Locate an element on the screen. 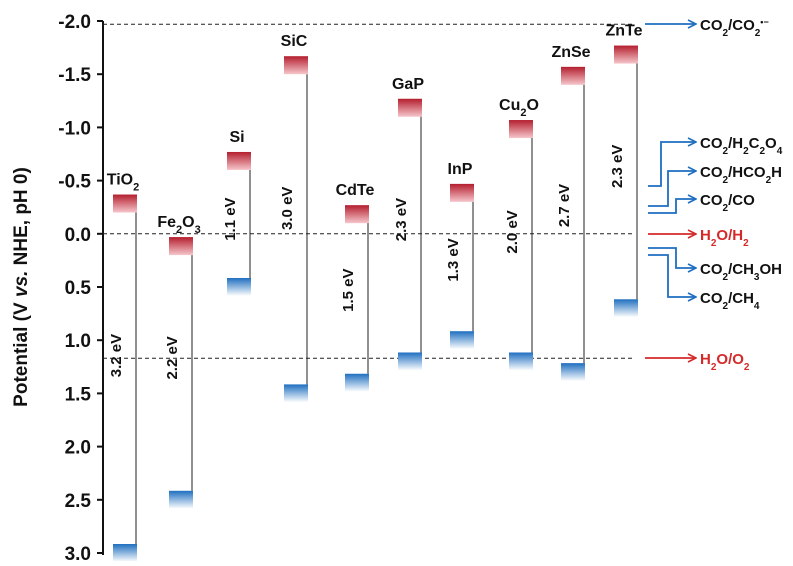 This screenshot has width=793, height=566. material-label: TiO2 is located at coordinates (123, 183).